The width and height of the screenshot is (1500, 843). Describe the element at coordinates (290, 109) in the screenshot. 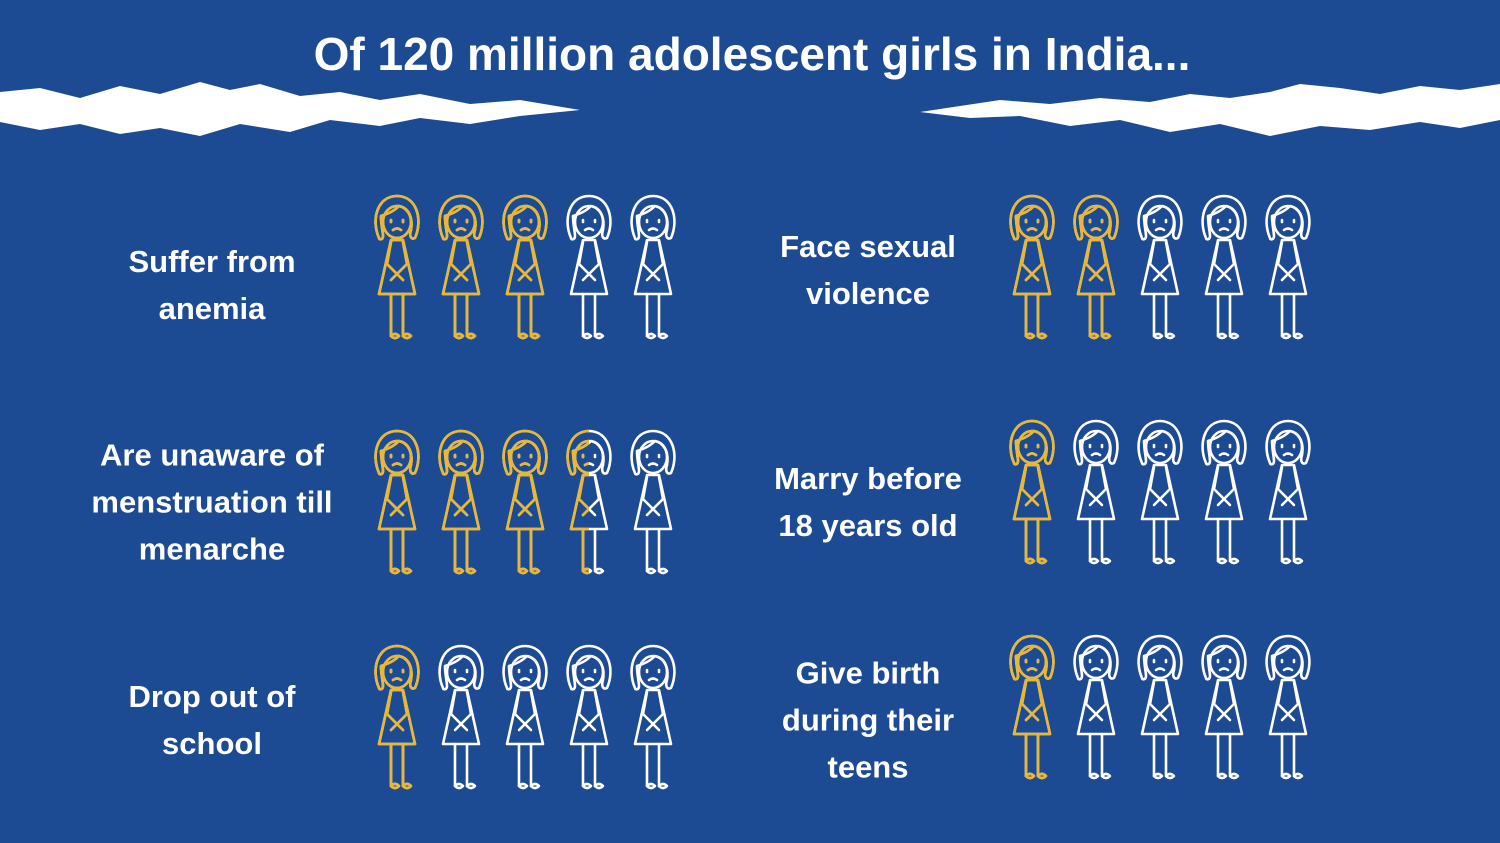

I see `torn-paper-left` at that location.